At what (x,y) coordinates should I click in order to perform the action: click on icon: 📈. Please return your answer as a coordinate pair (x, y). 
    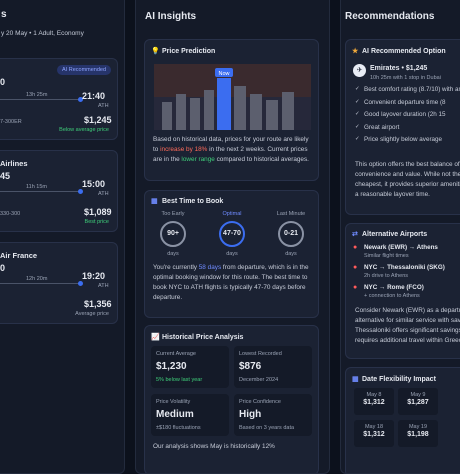
    Looking at the image, I should click on (155, 337).